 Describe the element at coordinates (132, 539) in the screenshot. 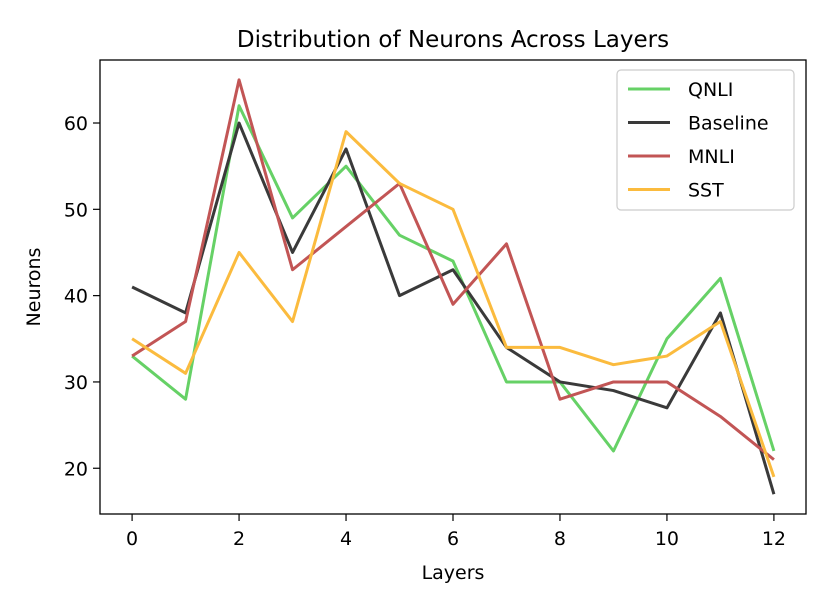

I see `x-tick-label: 0` at that location.